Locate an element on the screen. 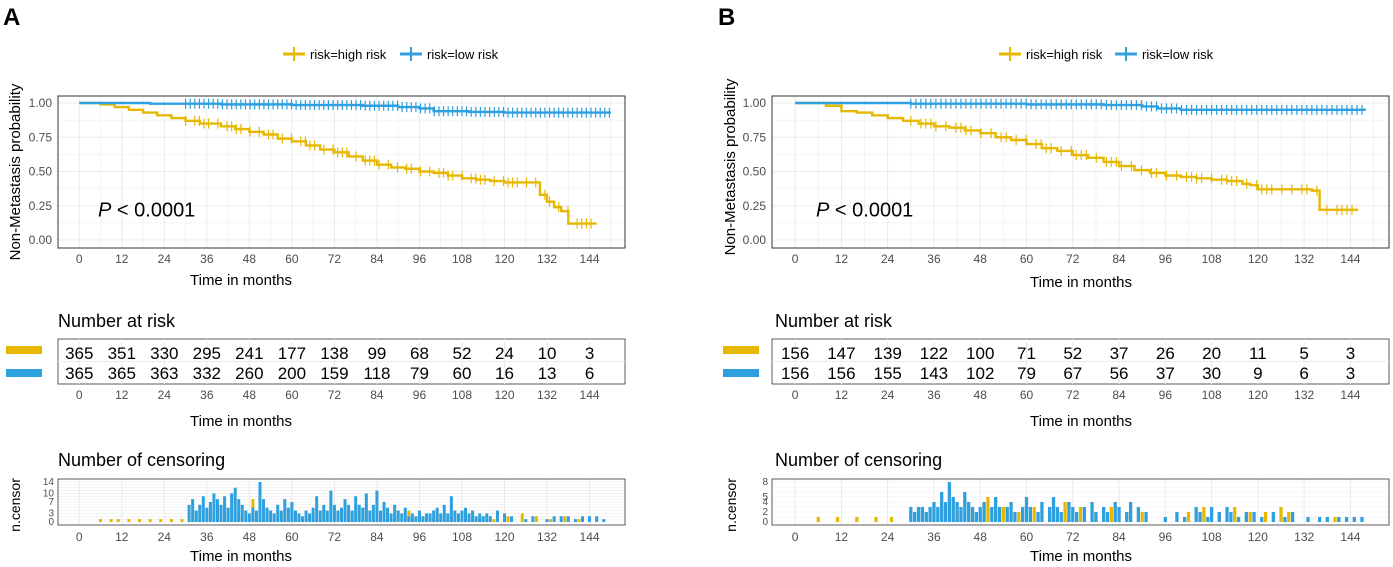 Image resolution: width=1393 pixels, height=567 pixels. risk-count-low: 159 is located at coordinates (334, 373).